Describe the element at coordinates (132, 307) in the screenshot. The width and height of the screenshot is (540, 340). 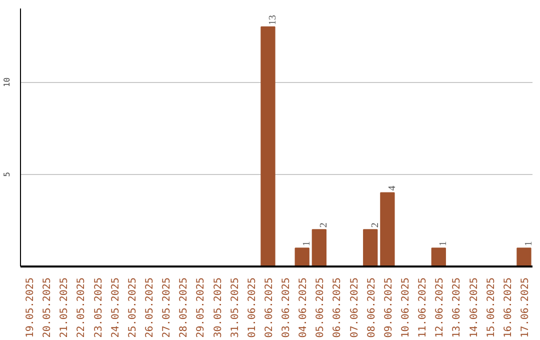
I see `x-tick-label: 25.05.2025` at that location.